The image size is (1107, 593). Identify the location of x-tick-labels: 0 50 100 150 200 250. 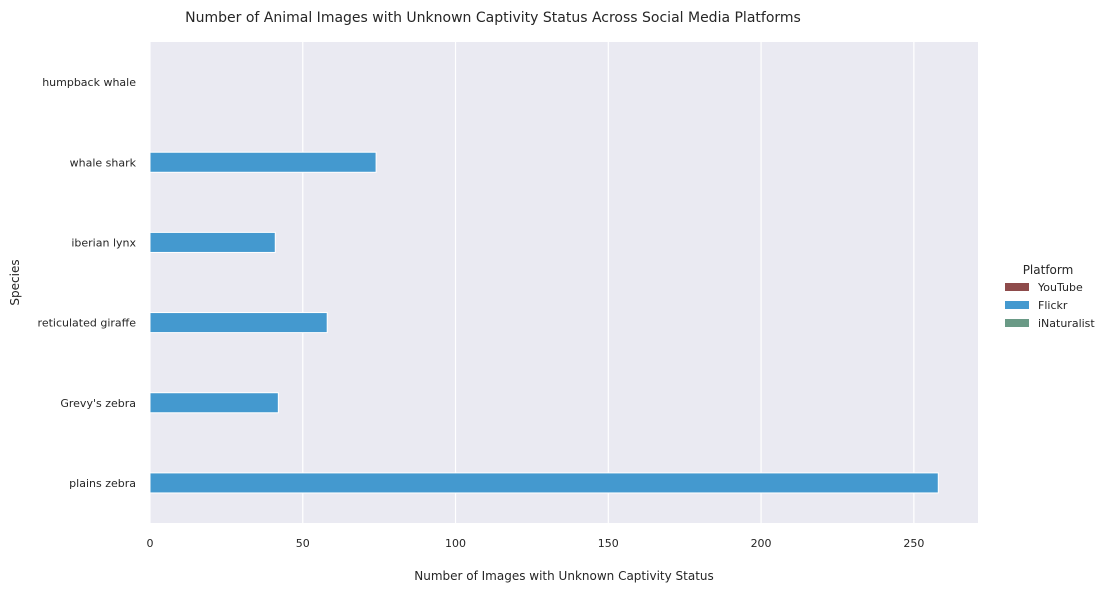
(536, 543).